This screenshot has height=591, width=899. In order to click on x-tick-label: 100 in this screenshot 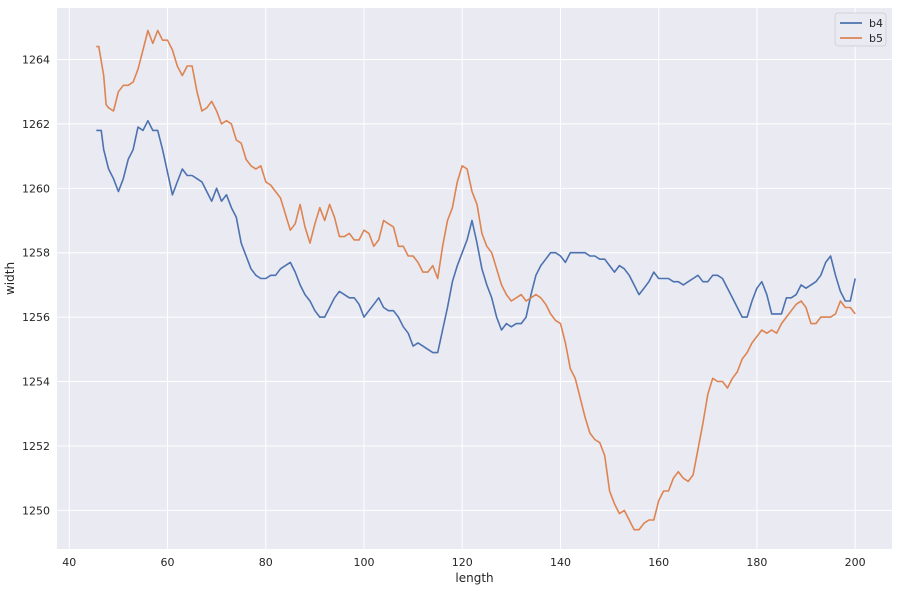, I will do `click(363, 562)`.